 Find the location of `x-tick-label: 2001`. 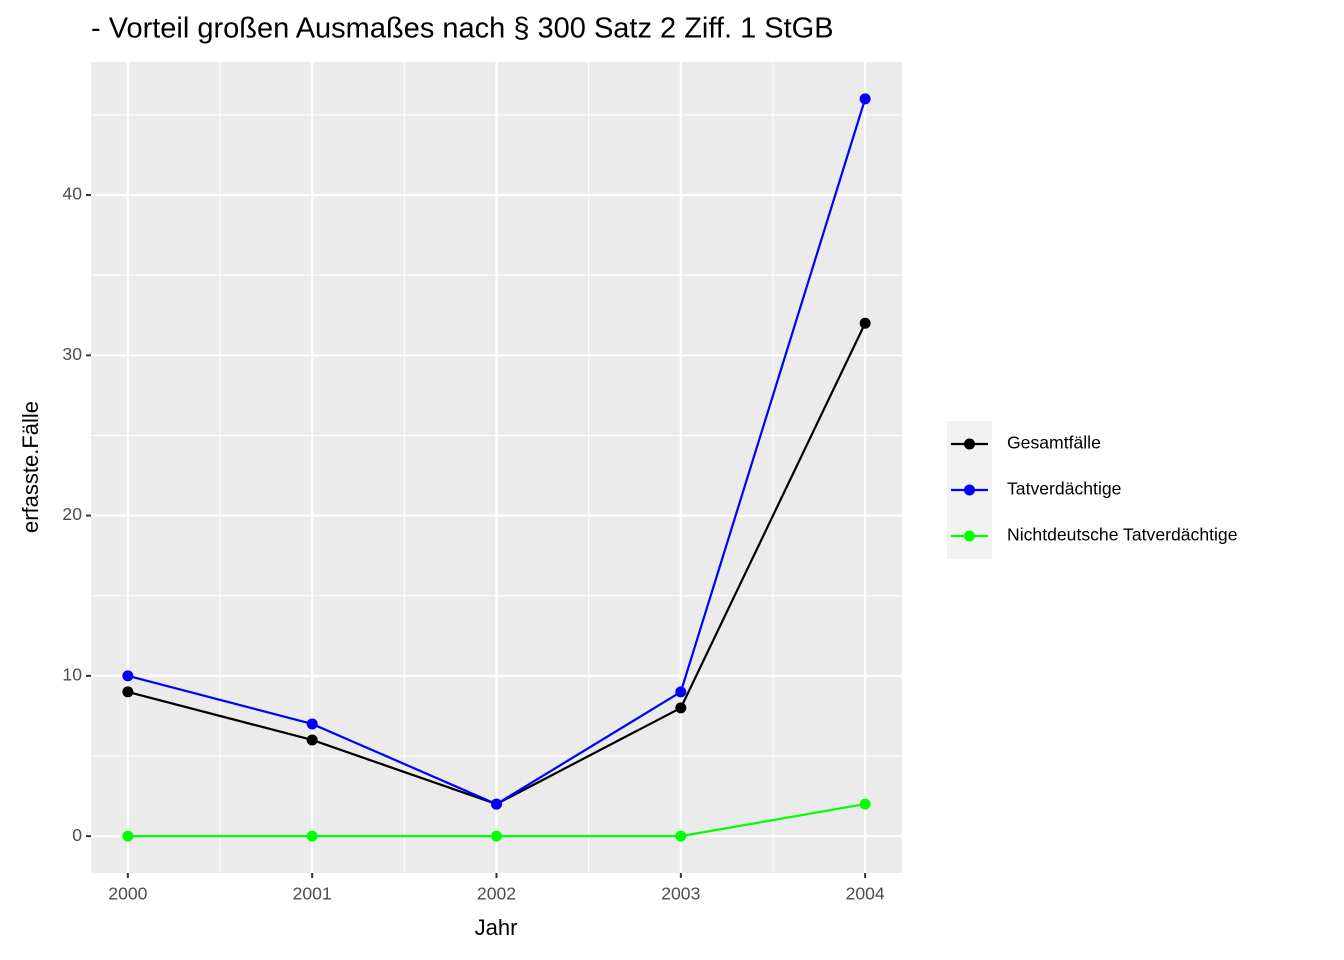

x-tick-label: 2001 is located at coordinates (312, 894).